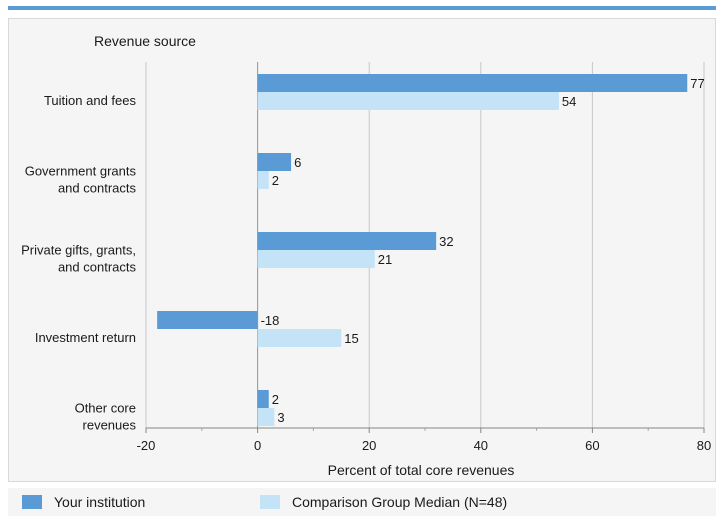  I want to click on x-tick-label: -20, so click(146, 445).